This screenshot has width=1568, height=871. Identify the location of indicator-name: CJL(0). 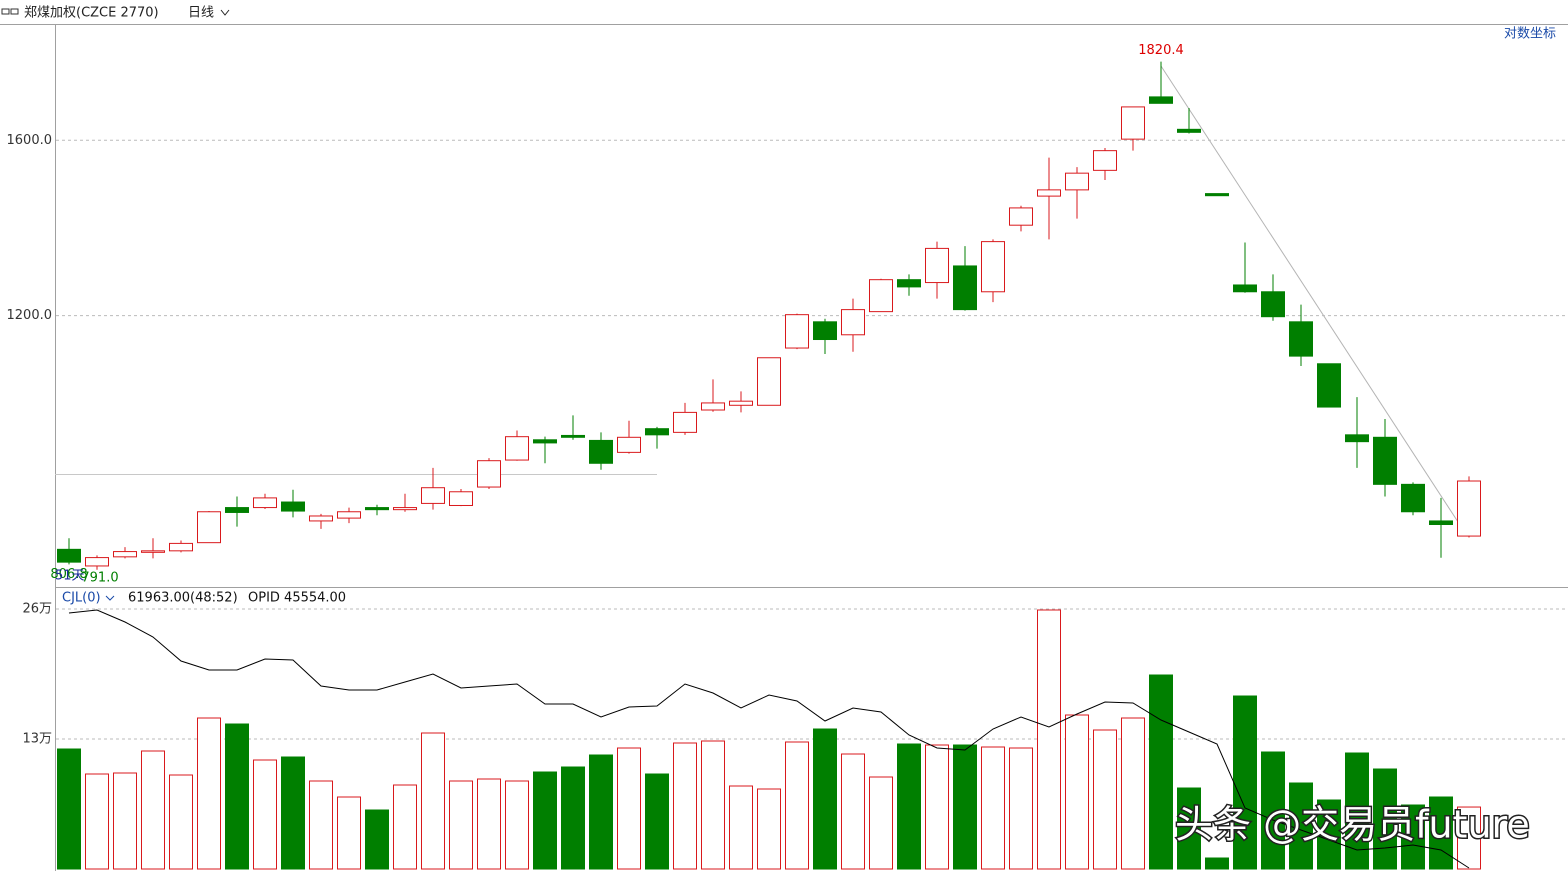
(81, 598).